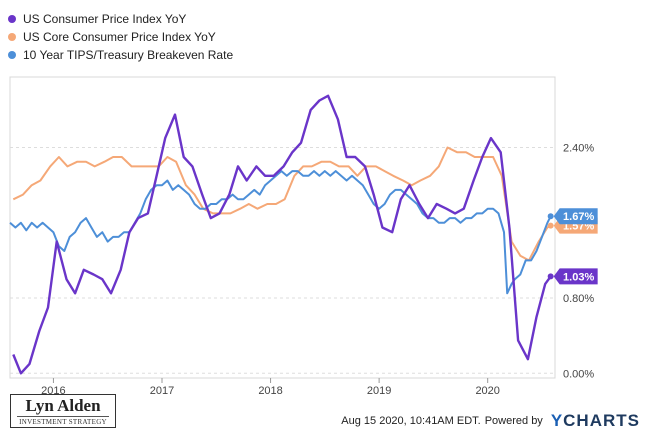  I want to click on x-tick-label: 2017, so click(162, 391).